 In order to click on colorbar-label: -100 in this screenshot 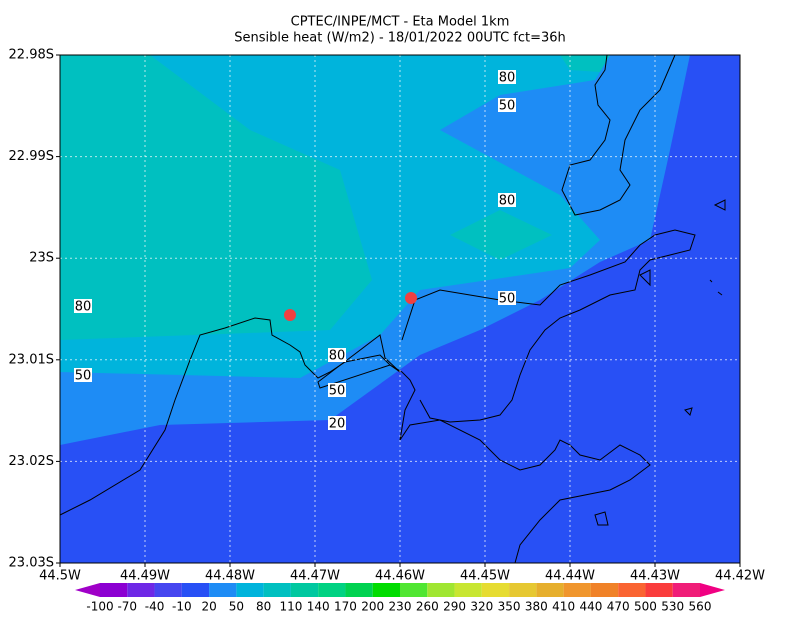, I will do `click(99, 607)`.